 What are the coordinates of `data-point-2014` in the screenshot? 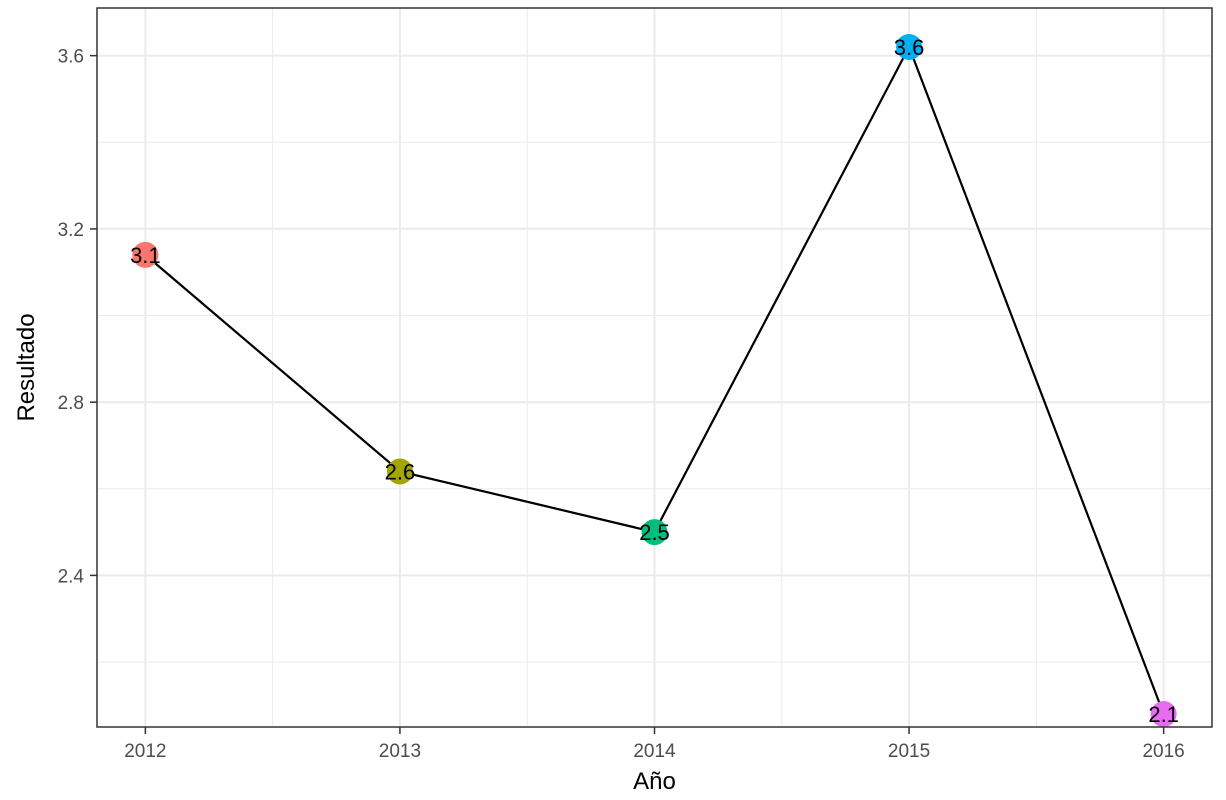 It's located at (654, 532).